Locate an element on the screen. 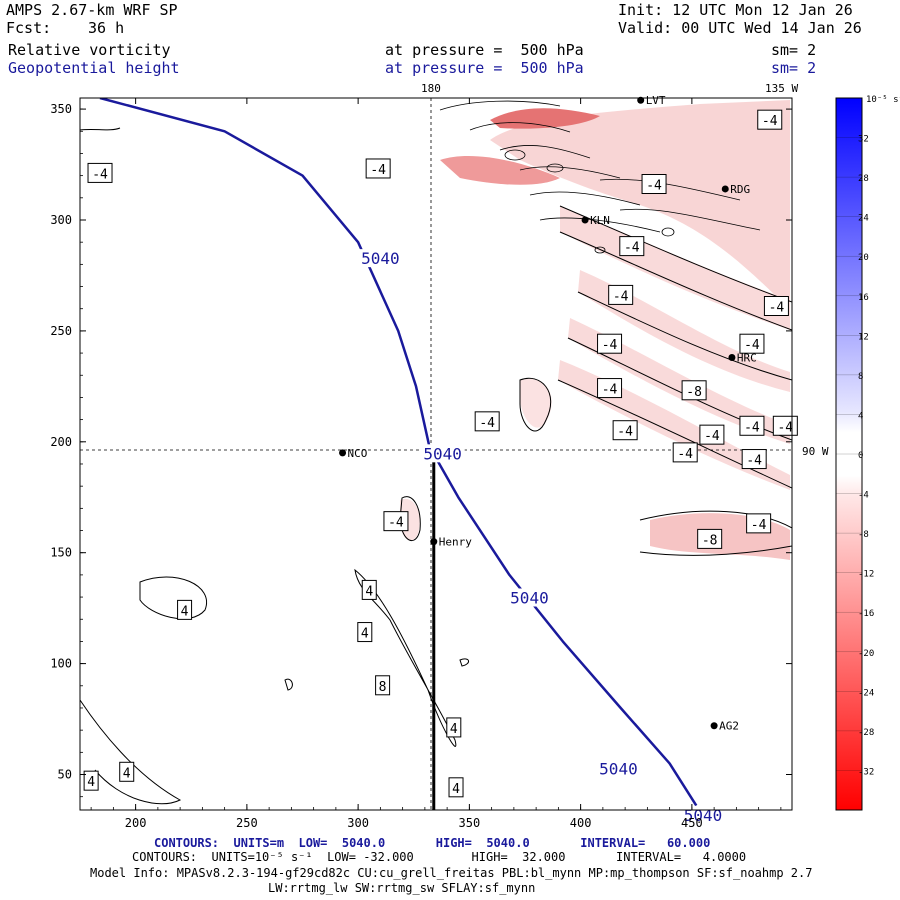  field2-level: at pressure = 500 hPa is located at coordinates (484, 68).